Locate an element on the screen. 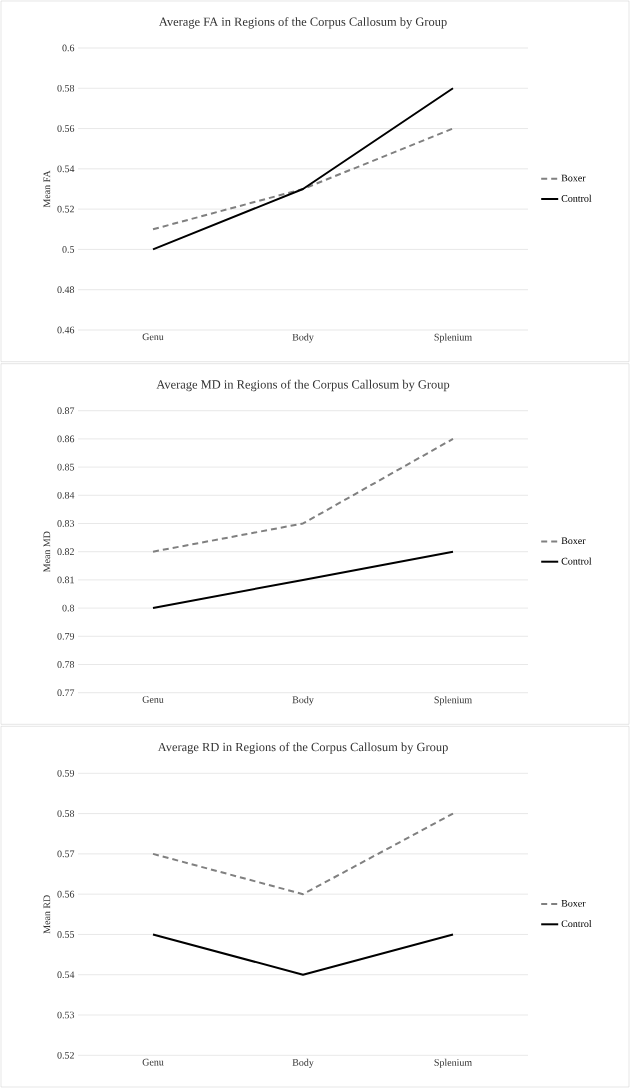 The image size is (630, 1088). chart-title: Average MD in Regions of the Corpus Callosum by Group is located at coordinates (303, 385).